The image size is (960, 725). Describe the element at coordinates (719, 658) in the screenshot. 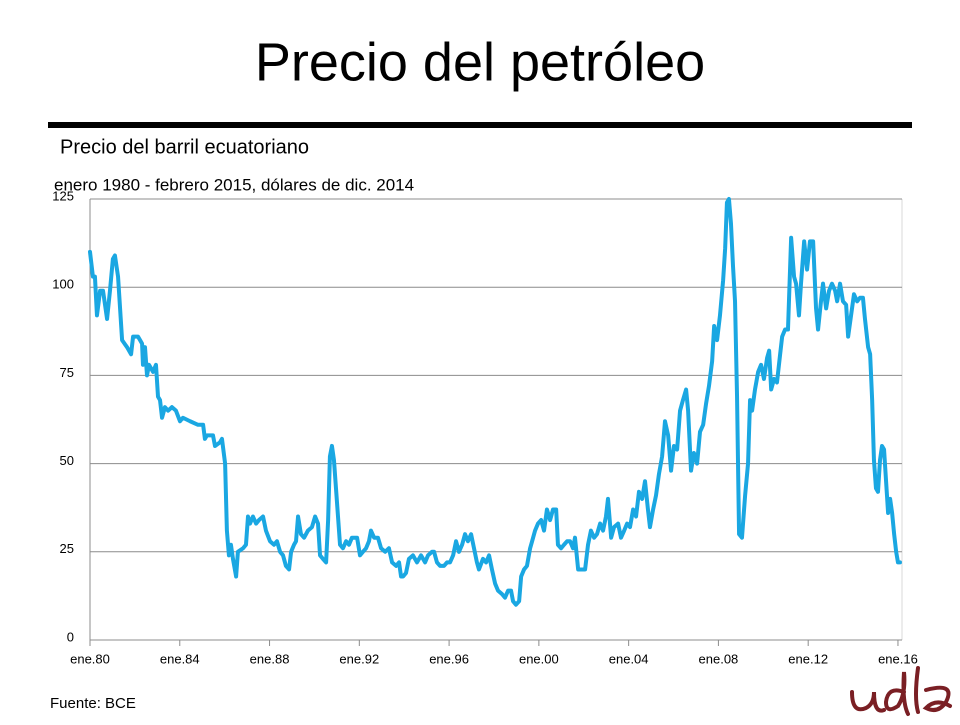

I see `x-tick-label: ene.08` at that location.